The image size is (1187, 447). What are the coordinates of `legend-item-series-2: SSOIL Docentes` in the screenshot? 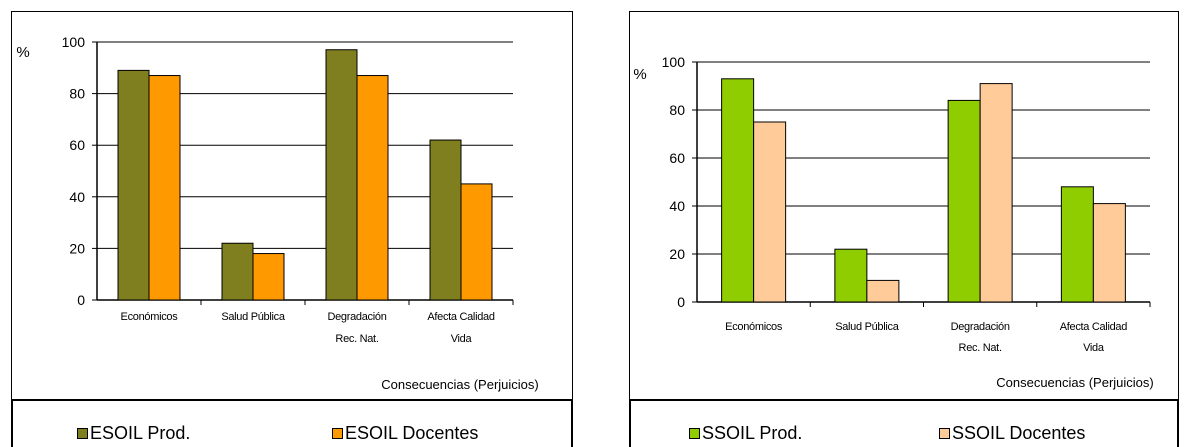 It's located at (1012, 433).